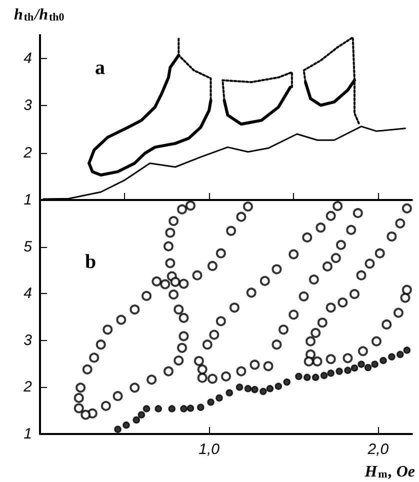  What do you see at coordinates (209, 449) in the screenshot?
I see `x-tick-label: 1,0` at bounding box center [209, 449].